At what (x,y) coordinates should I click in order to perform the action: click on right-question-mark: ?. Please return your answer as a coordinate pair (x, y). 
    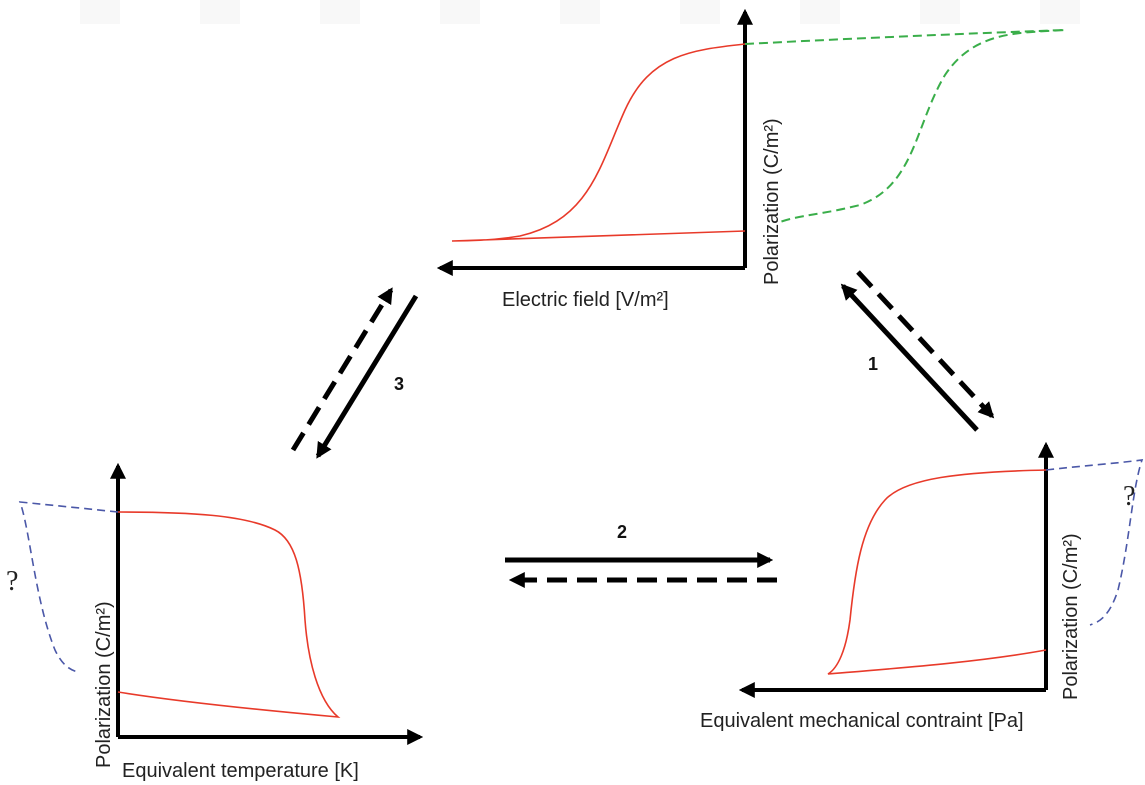
    Looking at the image, I should click on (1129, 496).